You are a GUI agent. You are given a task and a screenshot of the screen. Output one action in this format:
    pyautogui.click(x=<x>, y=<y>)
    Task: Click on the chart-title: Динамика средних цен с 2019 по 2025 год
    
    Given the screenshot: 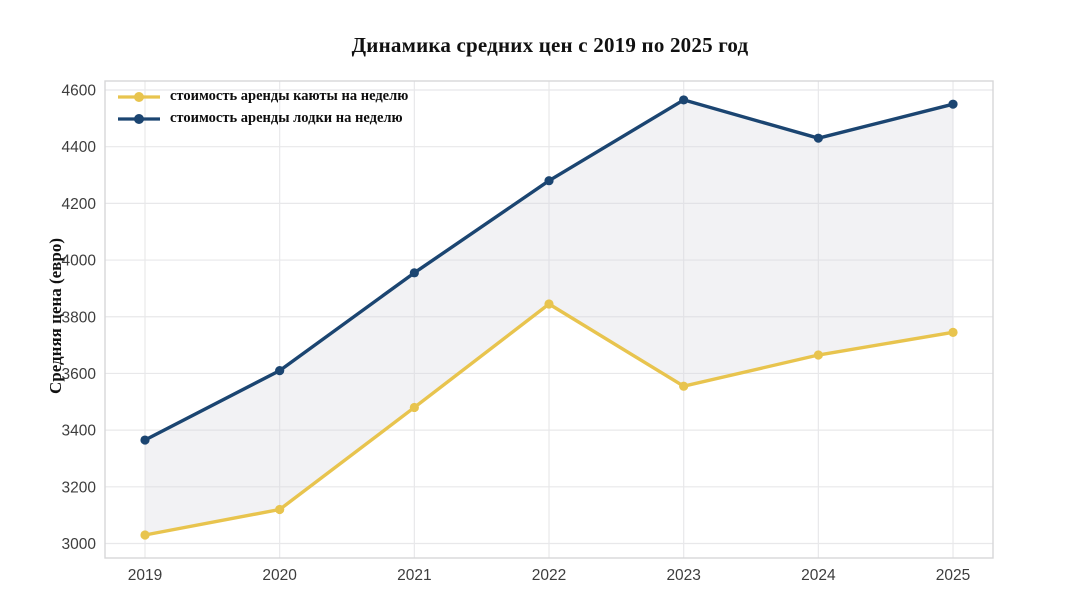 What is the action you would take?
    pyautogui.click(x=550, y=45)
    